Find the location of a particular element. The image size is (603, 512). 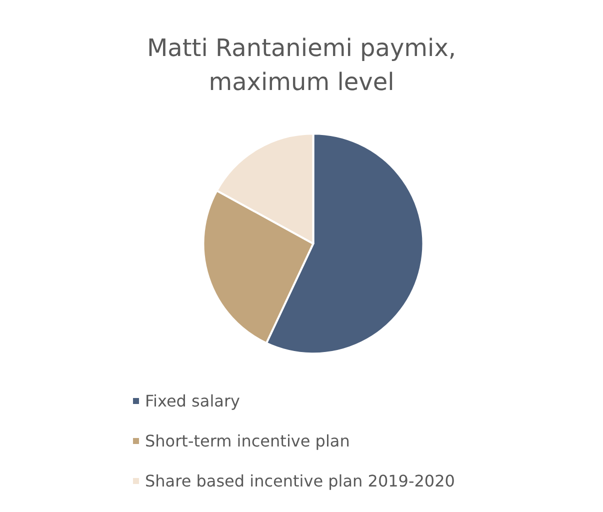

legend-label: Short-term incentive plan is located at coordinates (247, 441).